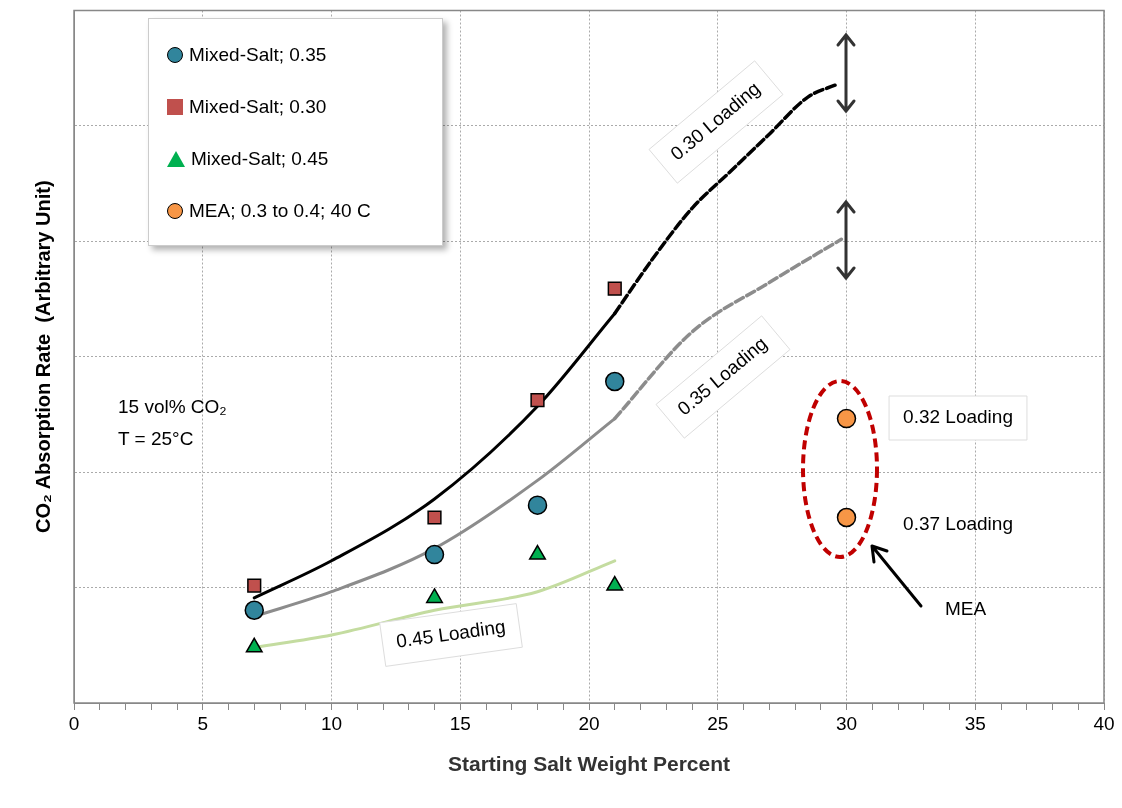 Image resolution: width=1122 pixels, height=808 pixels. What do you see at coordinates (460, 723) in the screenshot?
I see `x-tick-label: 15` at bounding box center [460, 723].